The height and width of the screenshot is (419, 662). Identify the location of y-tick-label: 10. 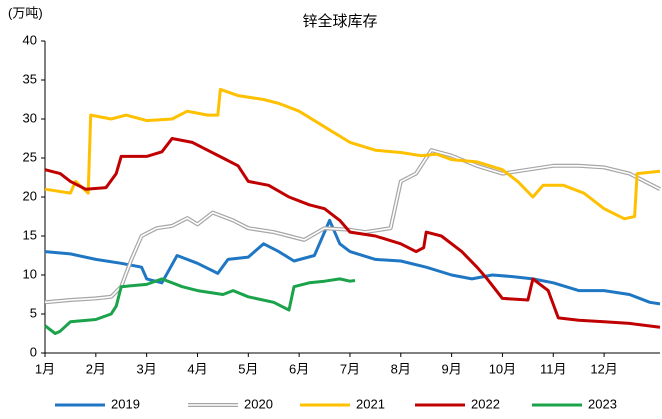
(30, 273).